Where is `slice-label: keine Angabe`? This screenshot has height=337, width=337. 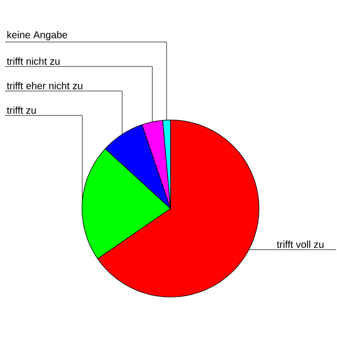
slice-label: keine Angabe is located at coordinates (37, 35).